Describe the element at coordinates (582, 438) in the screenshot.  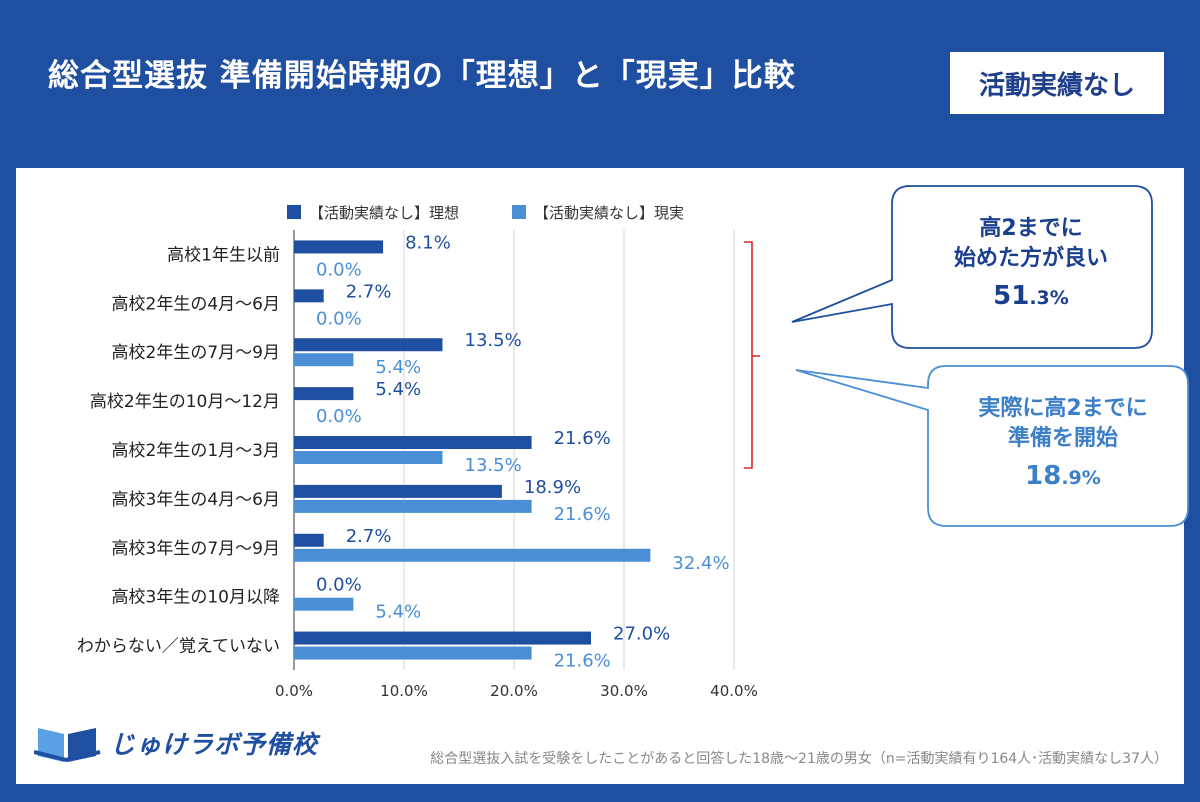
I see `data-label-ideal: 21.6%` at that location.